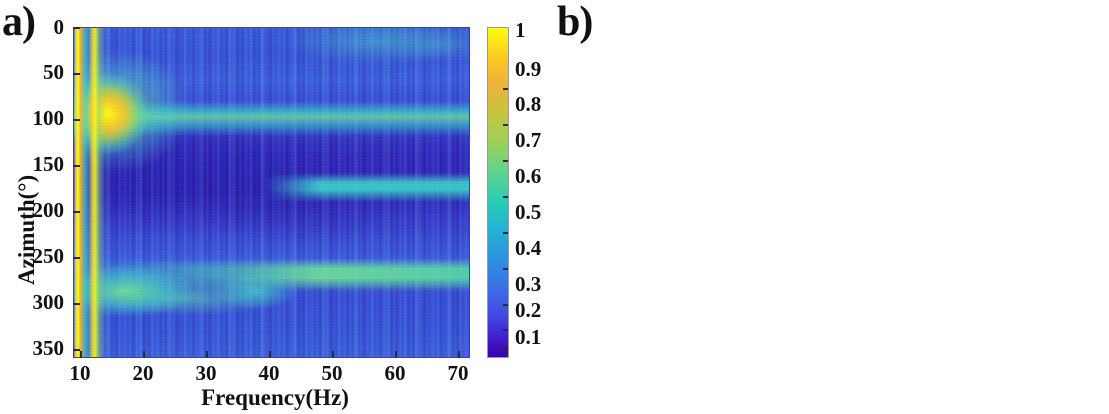 This screenshot has height=414, width=1109. Describe the element at coordinates (528, 248) in the screenshot. I see `colorbar-a-label-0.4: 0.4` at that location.